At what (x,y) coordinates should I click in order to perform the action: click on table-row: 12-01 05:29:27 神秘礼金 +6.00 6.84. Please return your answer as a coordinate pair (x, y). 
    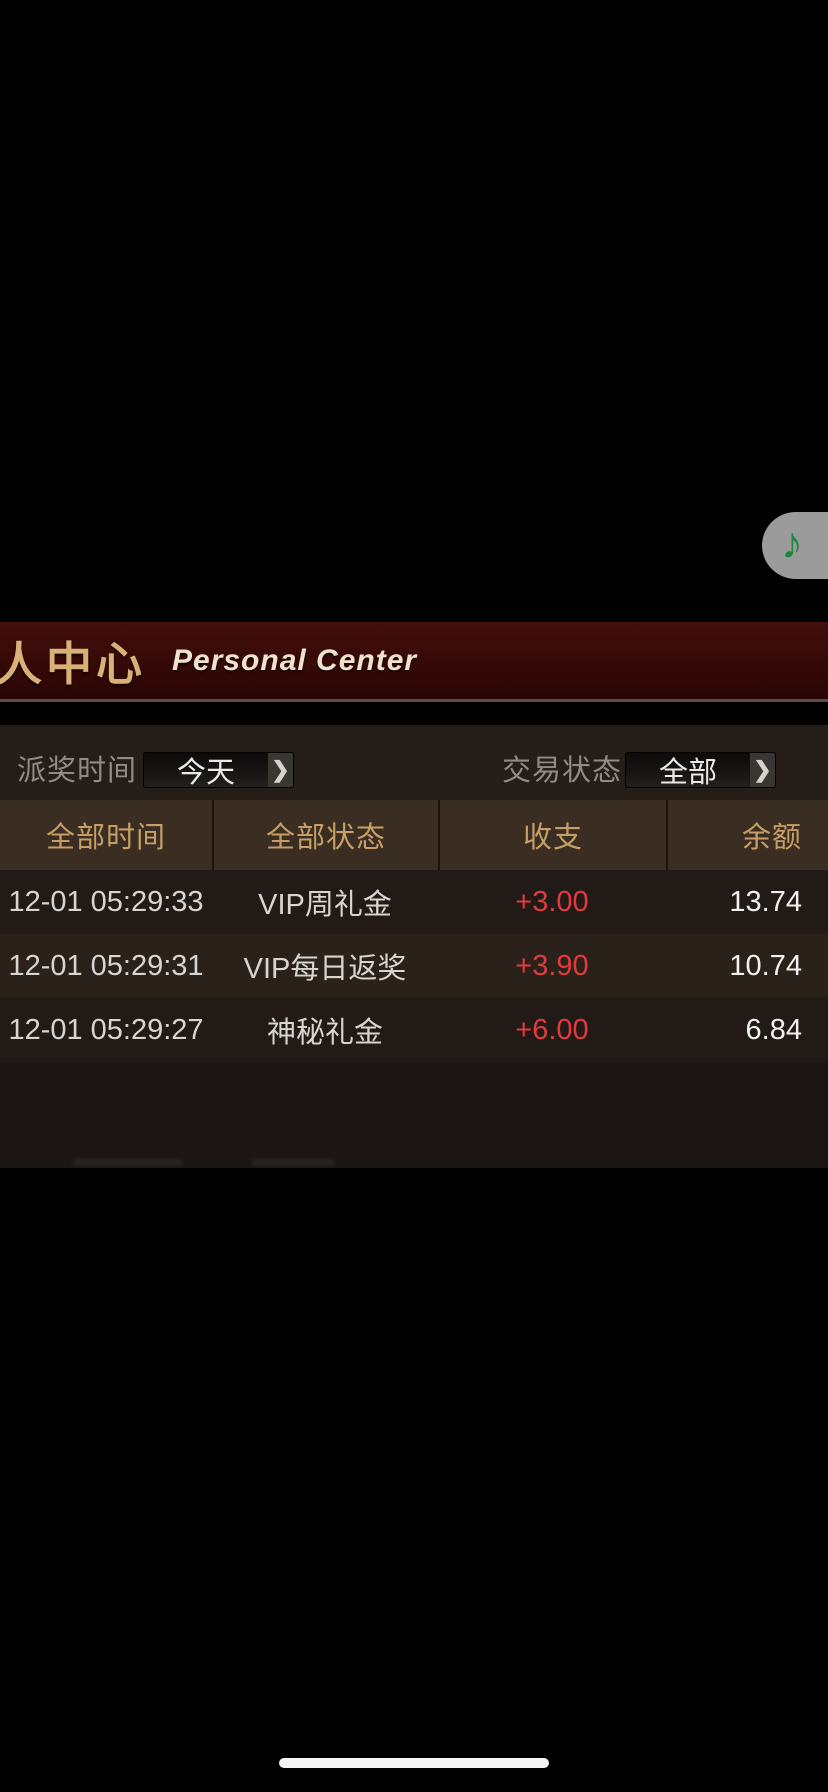
    Looking at the image, I should click on (414, 1030).